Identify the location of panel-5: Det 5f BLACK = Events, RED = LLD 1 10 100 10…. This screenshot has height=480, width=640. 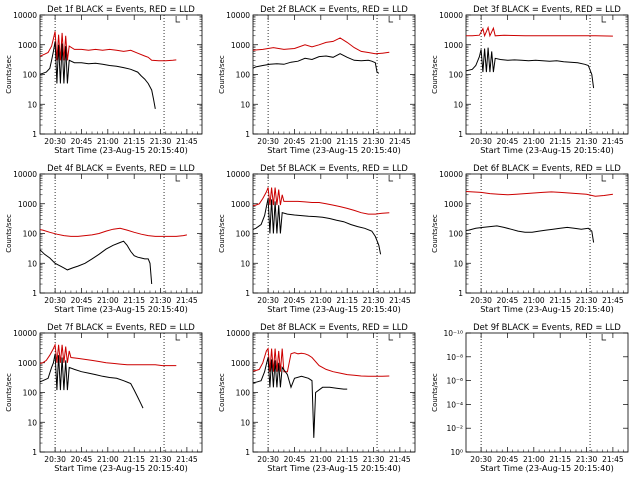
(317, 238).